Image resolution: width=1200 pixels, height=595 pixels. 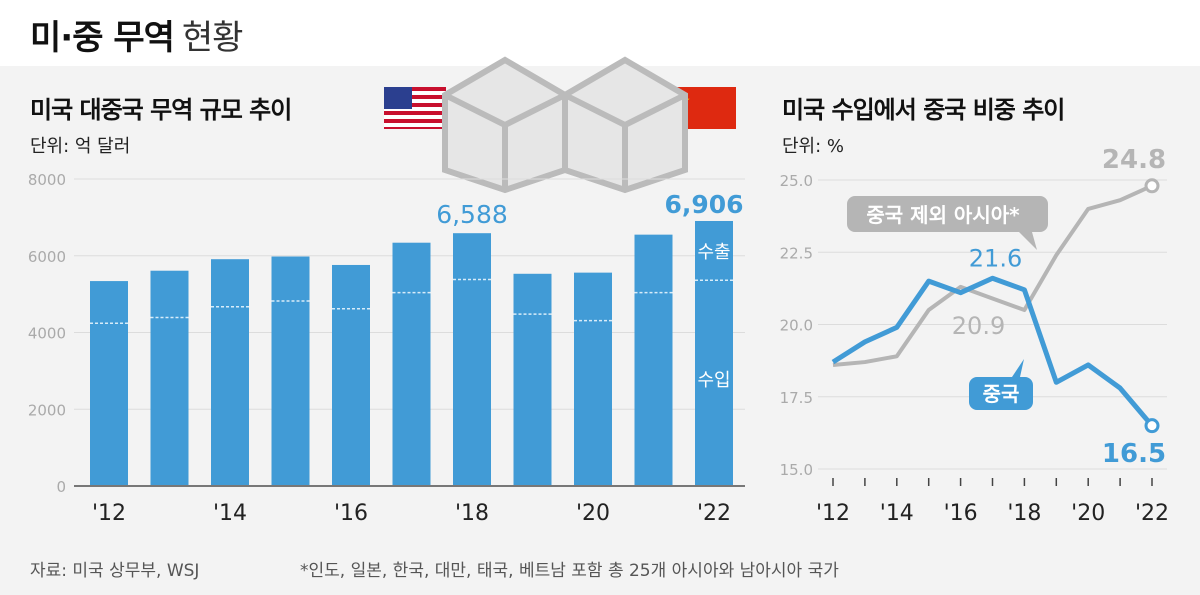 What do you see at coordinates (47, 257) in the screenshot?
I see `y-tick-label: 6000` at bounding box center [47, 257].